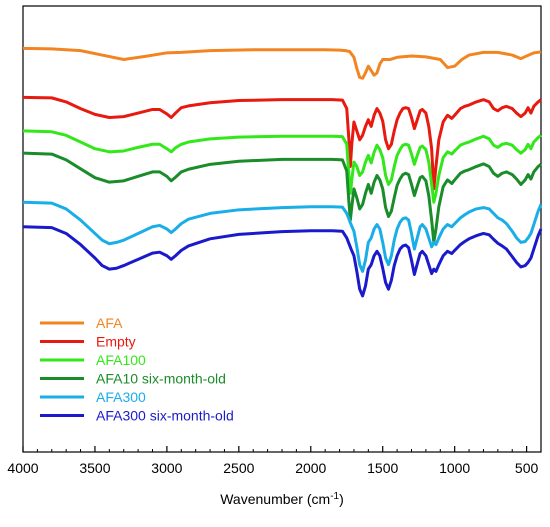 This screenshot has width=550, height=527. I want to click on x-tick-label: 2500, so click(238, 468).